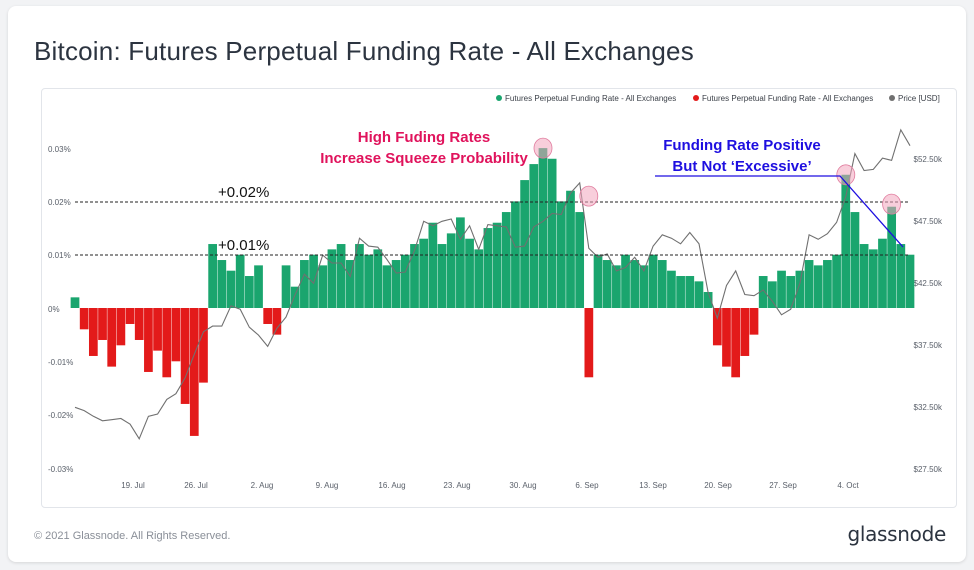 This screenshot has height=570, width=974. Describe the element at coordinates (391, 485) in the screenshot. I see `x-tick-label: 16. Aug` at that location.